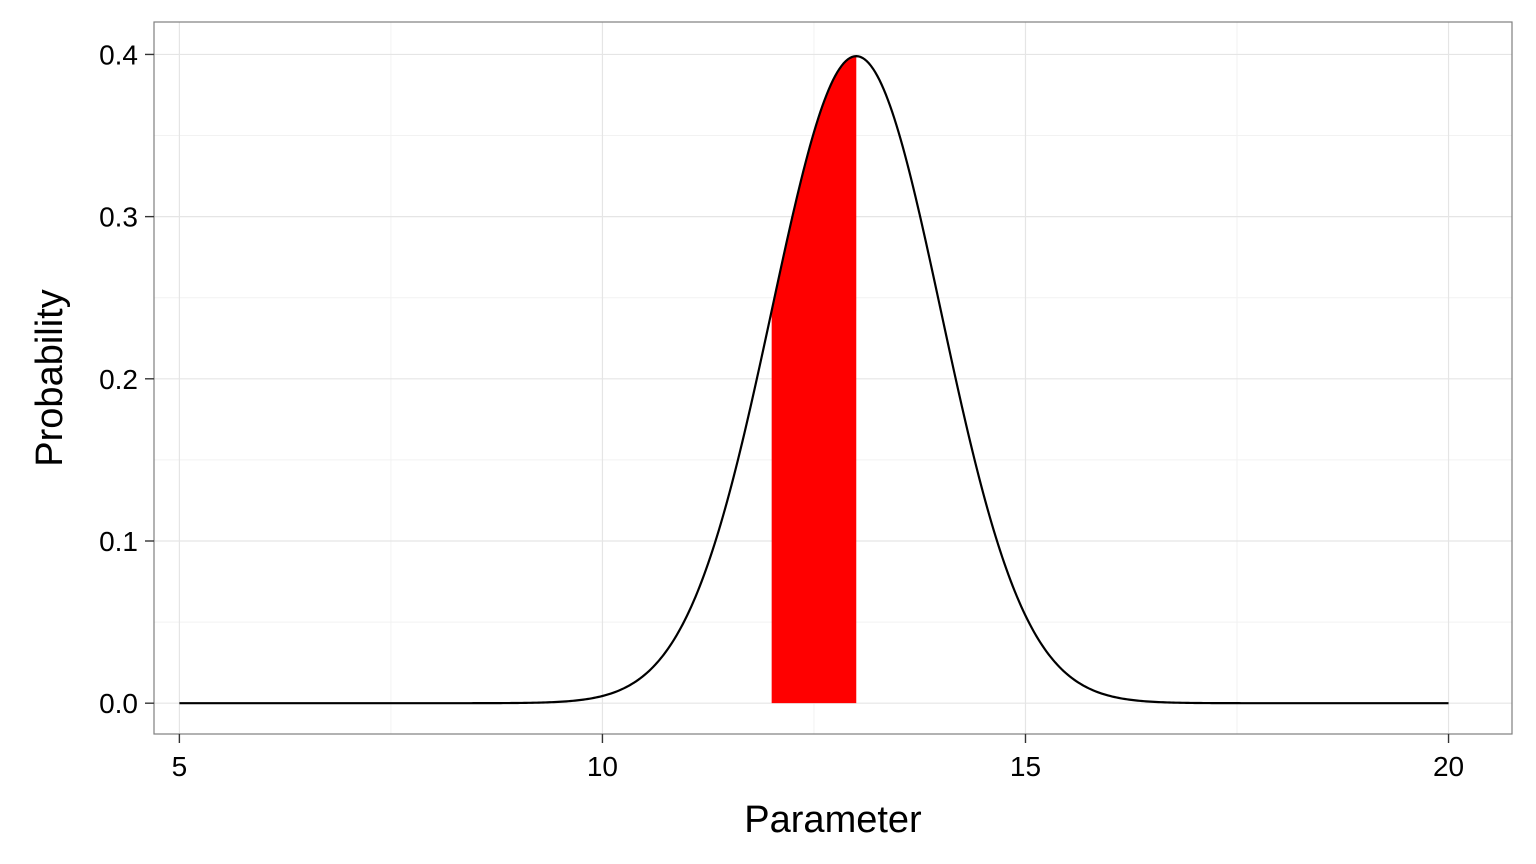 Image resolution: width=1536 pixels, height=864 pixels. I want to click on x-axis-title: Parameter, so click(833, 820).